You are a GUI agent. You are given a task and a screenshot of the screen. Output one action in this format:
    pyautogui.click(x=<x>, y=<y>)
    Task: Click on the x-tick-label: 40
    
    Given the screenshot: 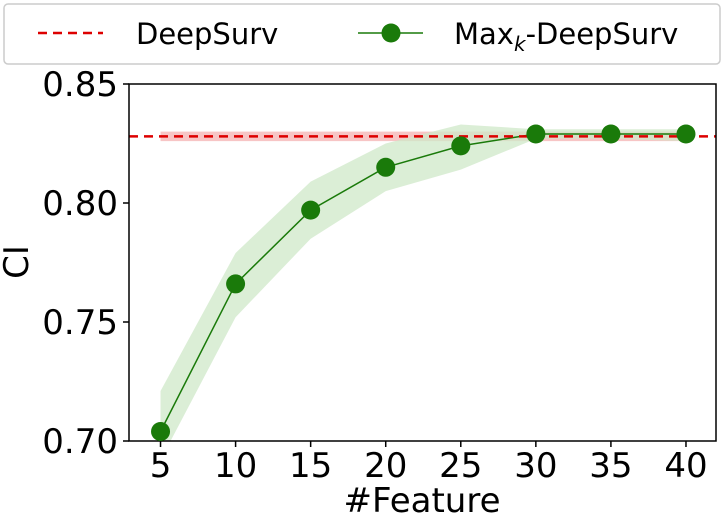 What is the action you would take?
    pyautogui.click(x=685, y=466)
    